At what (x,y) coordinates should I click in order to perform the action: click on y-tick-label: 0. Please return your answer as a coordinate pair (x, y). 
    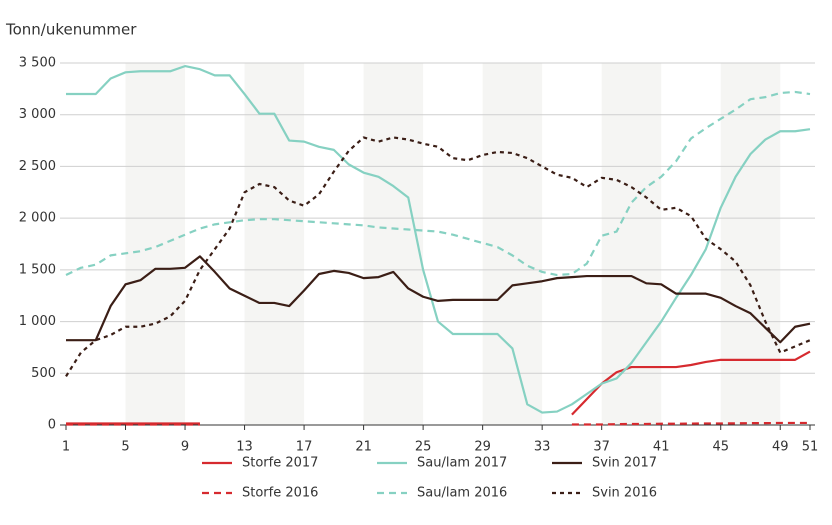
    Looking at the image, I should click on (52, 425).